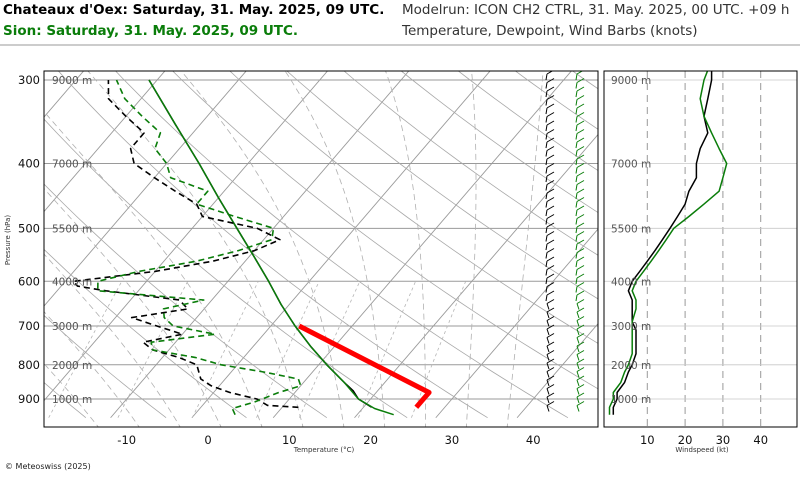  I want to click on pressure-tick-label: 400, so click(29, 164).